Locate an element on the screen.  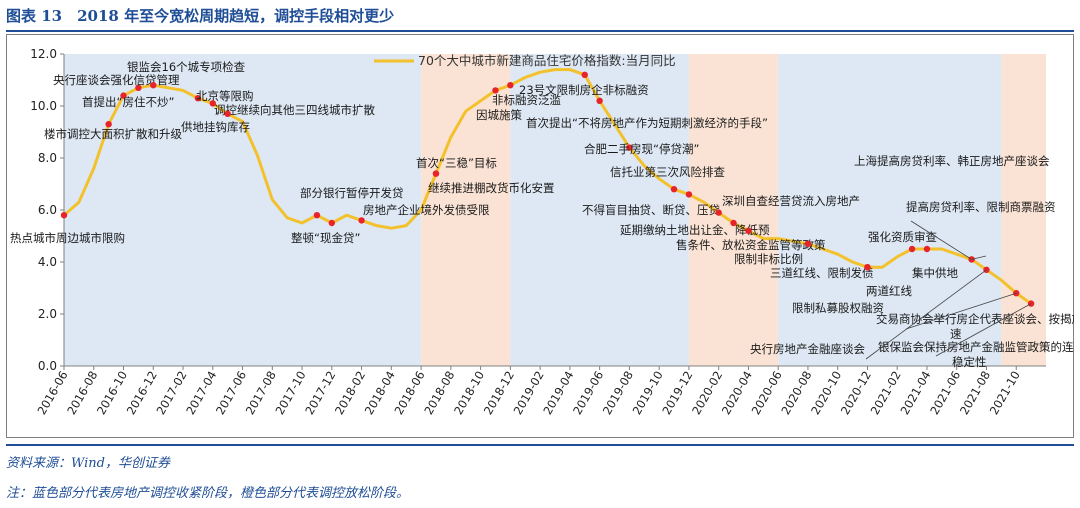
figure-title: 图表 13 2018 年至今宽松周期趋短，调控手段相对更少 is located at coordinates (200, 16).